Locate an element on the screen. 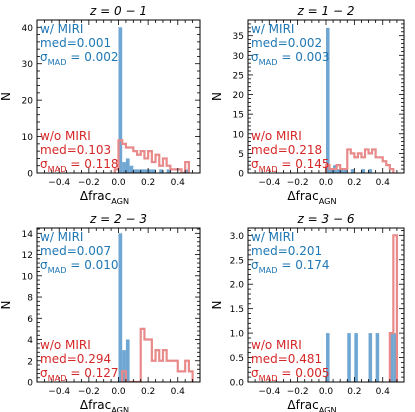 The width and height of the screenshot is (415, 412). miri-sigma-mad: σMAD = 0.002 is located at coordinates (79, 58).